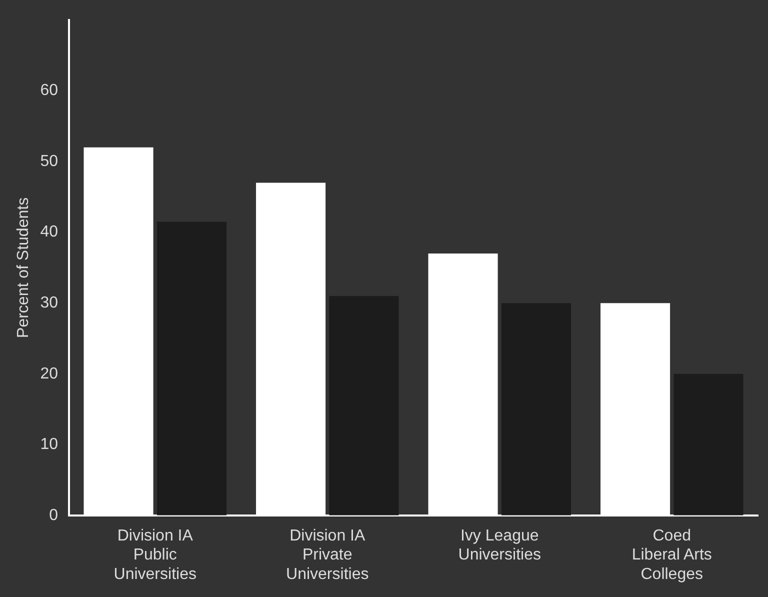  I want to click on y-tick-label: 10, so click(49, 445).